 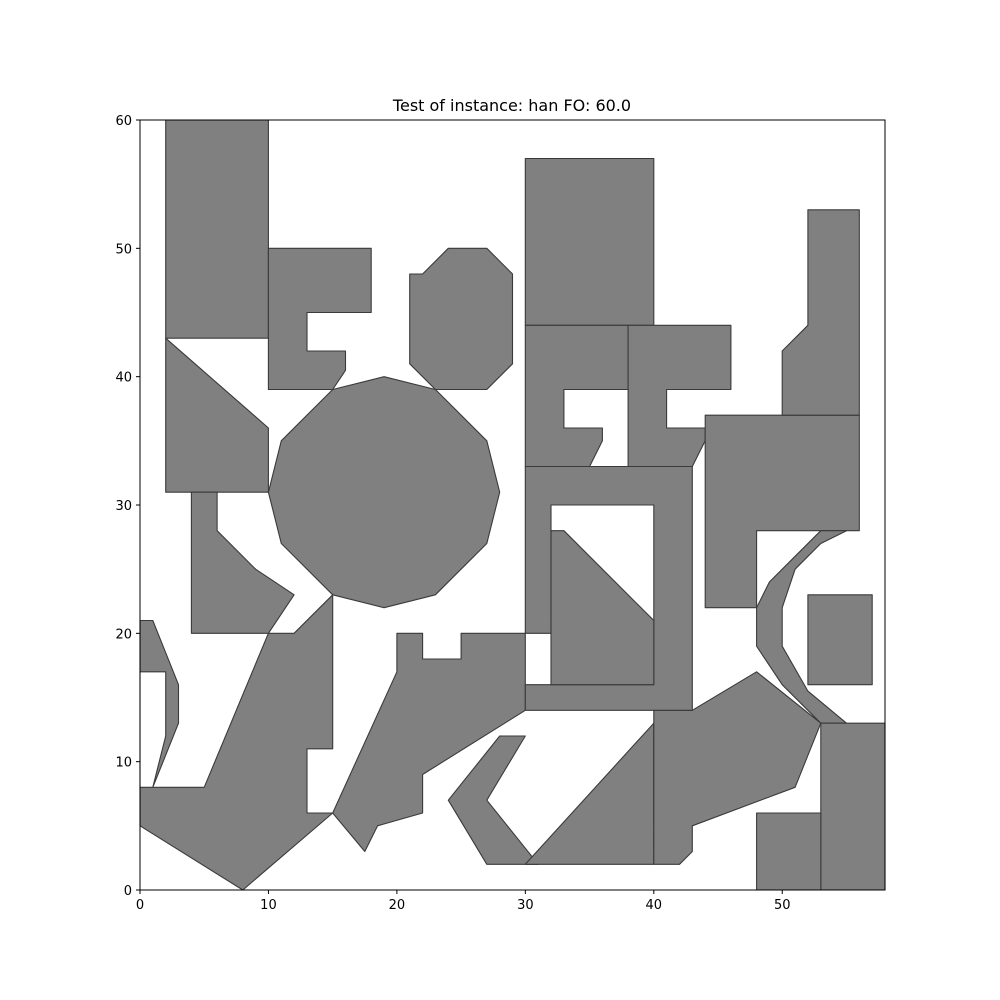 I want to click on x-tick-label: 30, so click(x=525, y=905).